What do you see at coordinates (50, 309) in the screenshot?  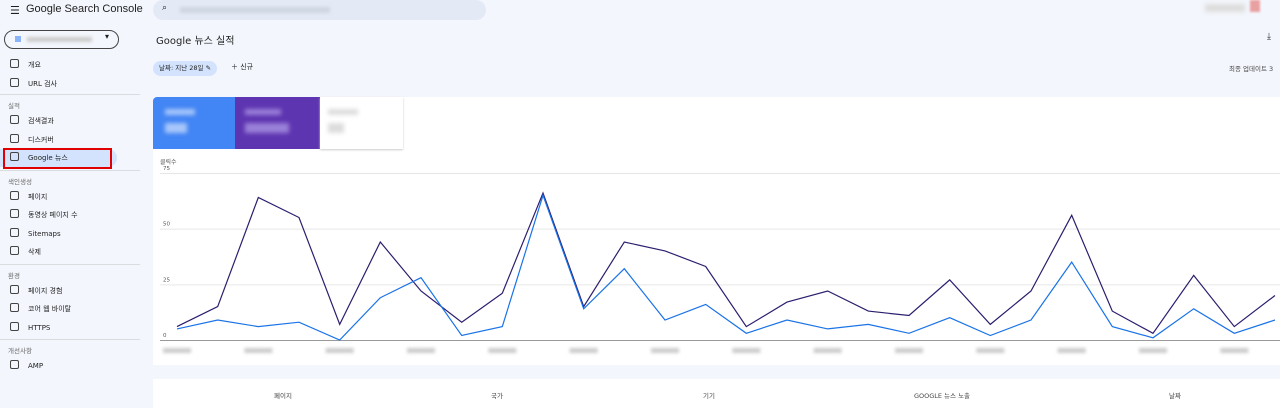 I see `nav-label: 코어 웹 바이탈` at bounding box center [50, 309].